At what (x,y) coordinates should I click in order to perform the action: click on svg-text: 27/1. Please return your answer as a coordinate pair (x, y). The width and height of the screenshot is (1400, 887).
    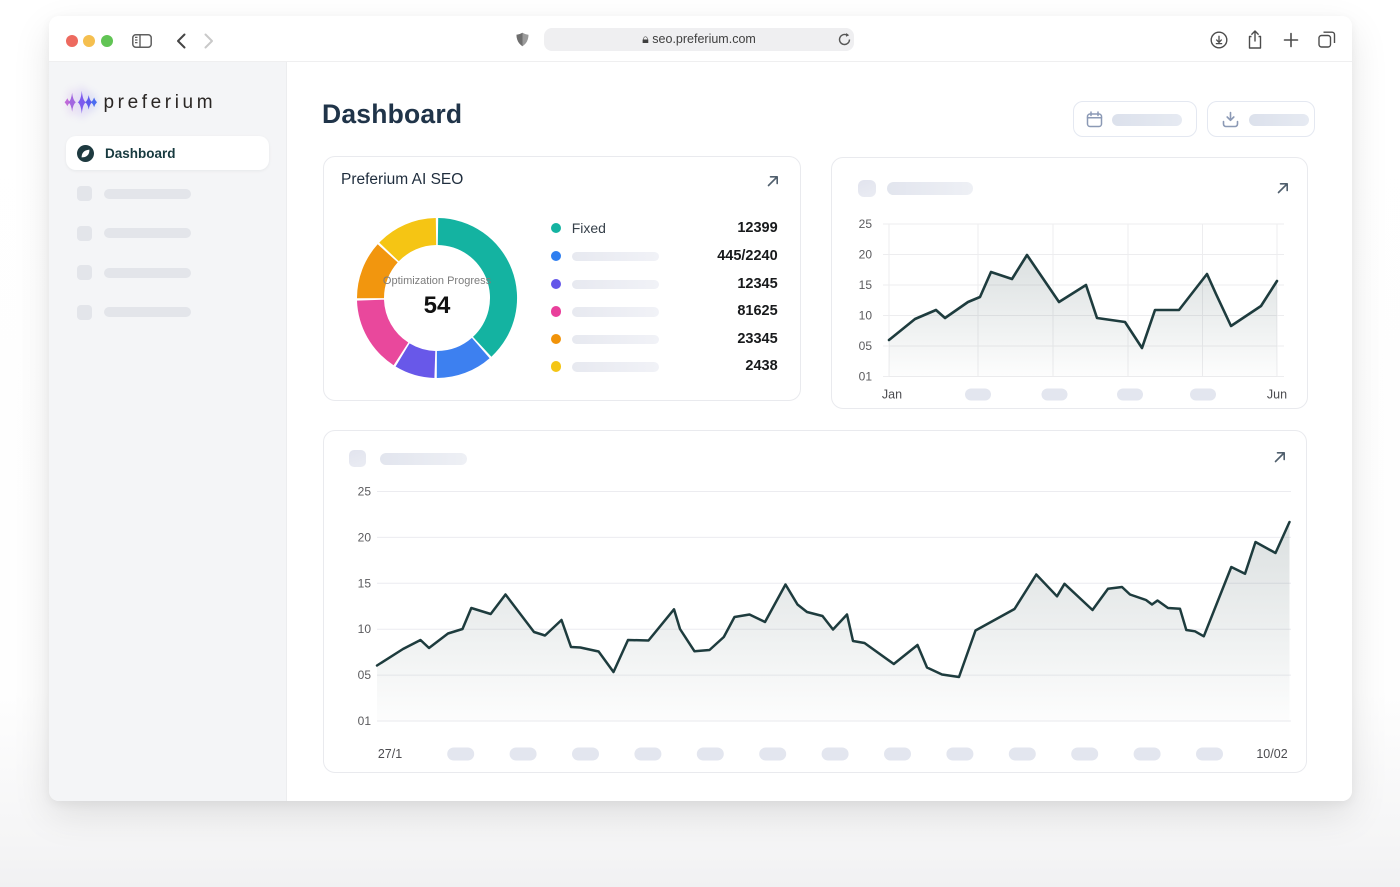
    Looking at the image, I should click on (390, 754).